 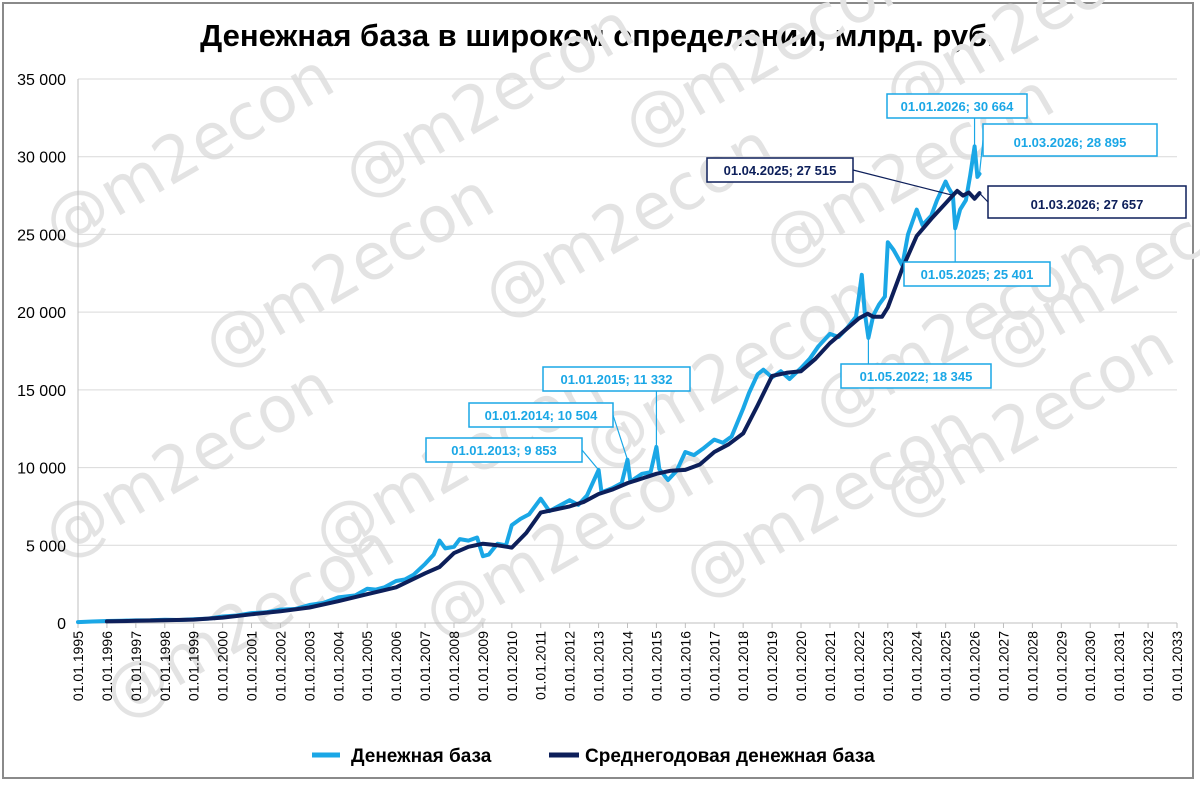 I want to click on x-tick-label: 01.01.2008, so click(x=454, y=666).